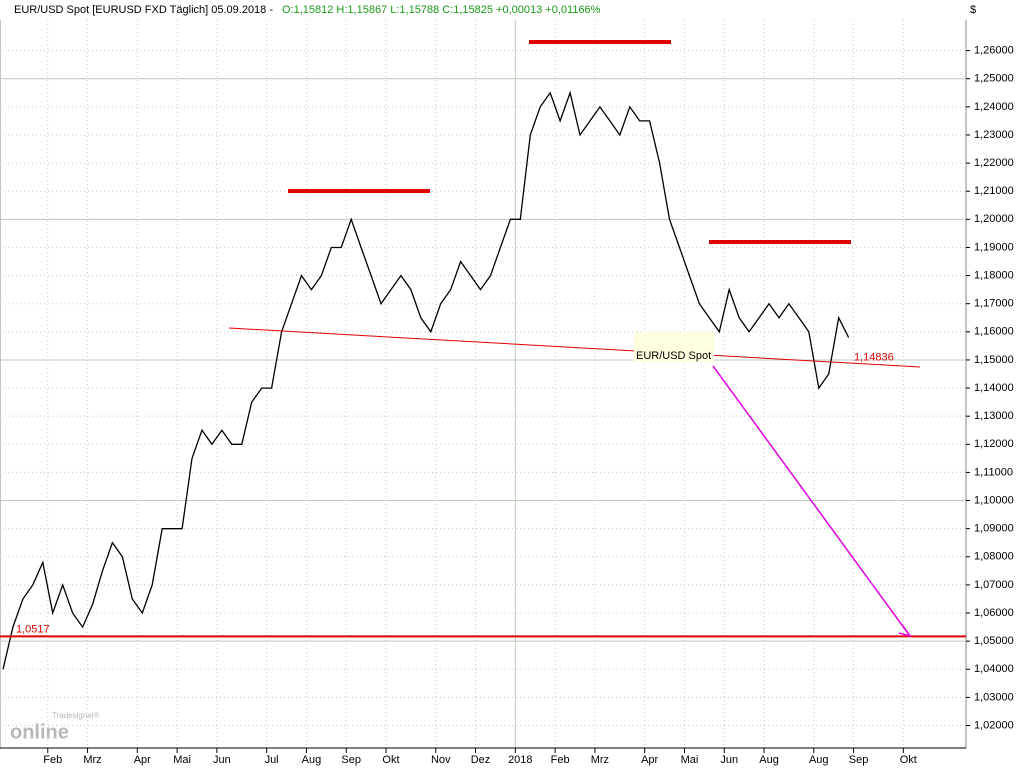  What do you see at coordinates (994, 304) in the screenshot?
I see `y-tick-label: 1,17000` at bounding box center [994, 304].